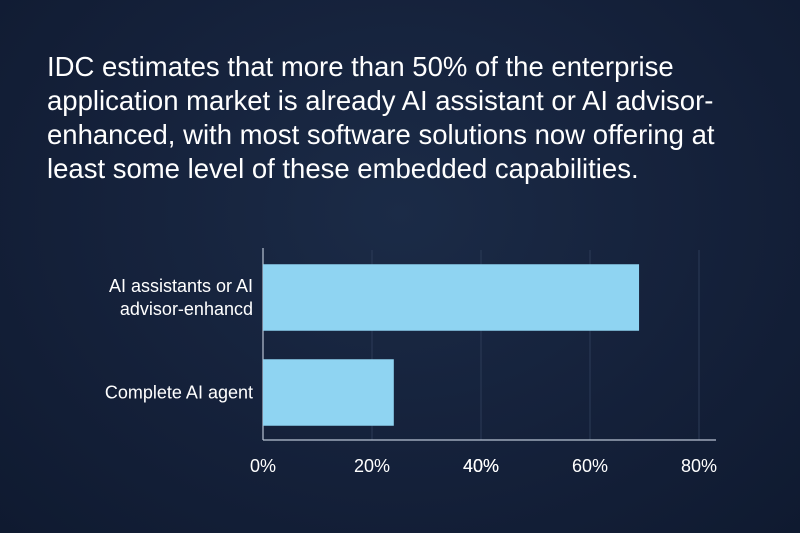 The width and height of the screenshot is (800, 533). Describe the element at coordinates (180, 297) in the screenshot. I see `y-tick-label: AI assistants or AI advisor-enhancd` at that location.